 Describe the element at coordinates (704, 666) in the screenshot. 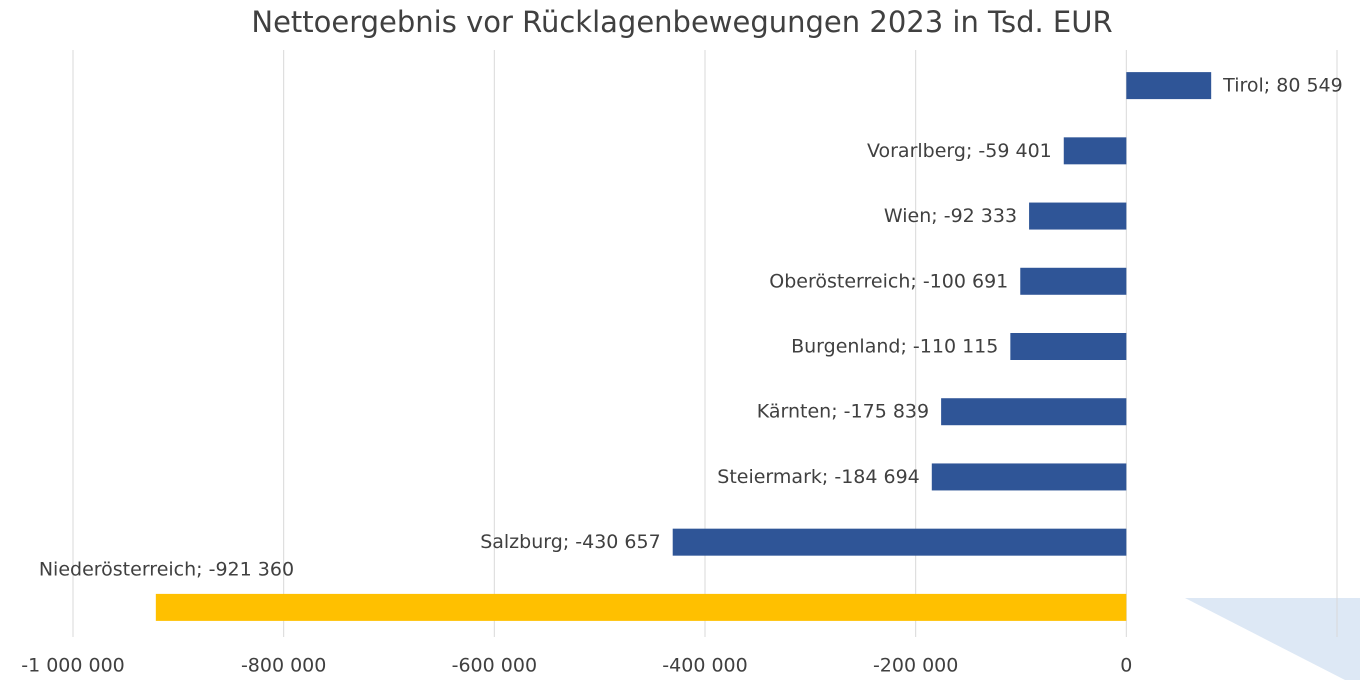

I see `x-tick-label: -400 000` at that location.